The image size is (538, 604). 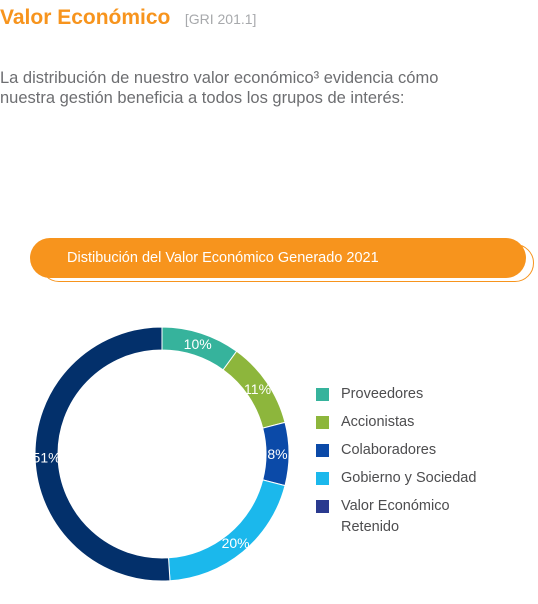 I want to click on donut-label-colaboradores: 8%, so click(x=277, y=454).